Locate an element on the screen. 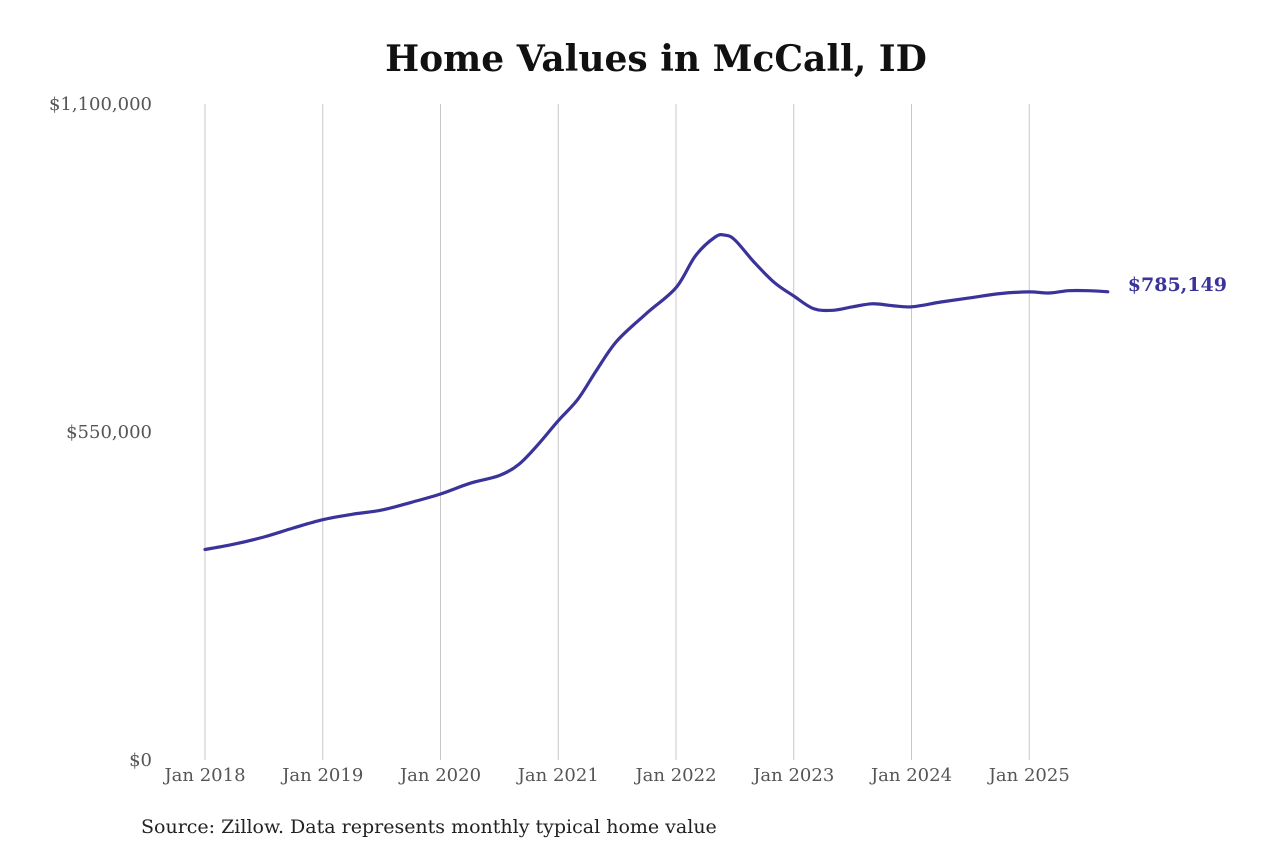  x-tick-label: Jan 2021 is located at coordinates (557, 775).